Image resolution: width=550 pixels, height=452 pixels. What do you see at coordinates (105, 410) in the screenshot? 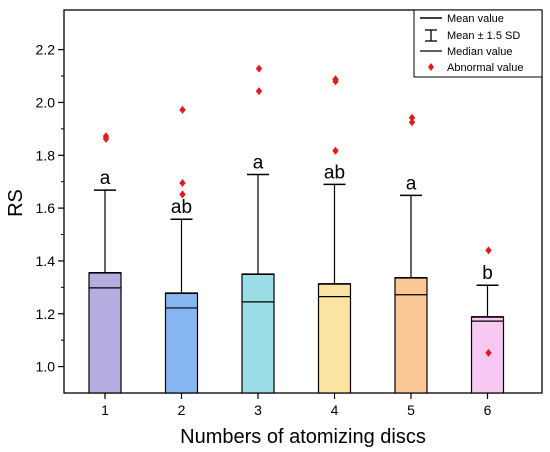
I see `x-tick-label: 1` at bounding box center [105, 410].